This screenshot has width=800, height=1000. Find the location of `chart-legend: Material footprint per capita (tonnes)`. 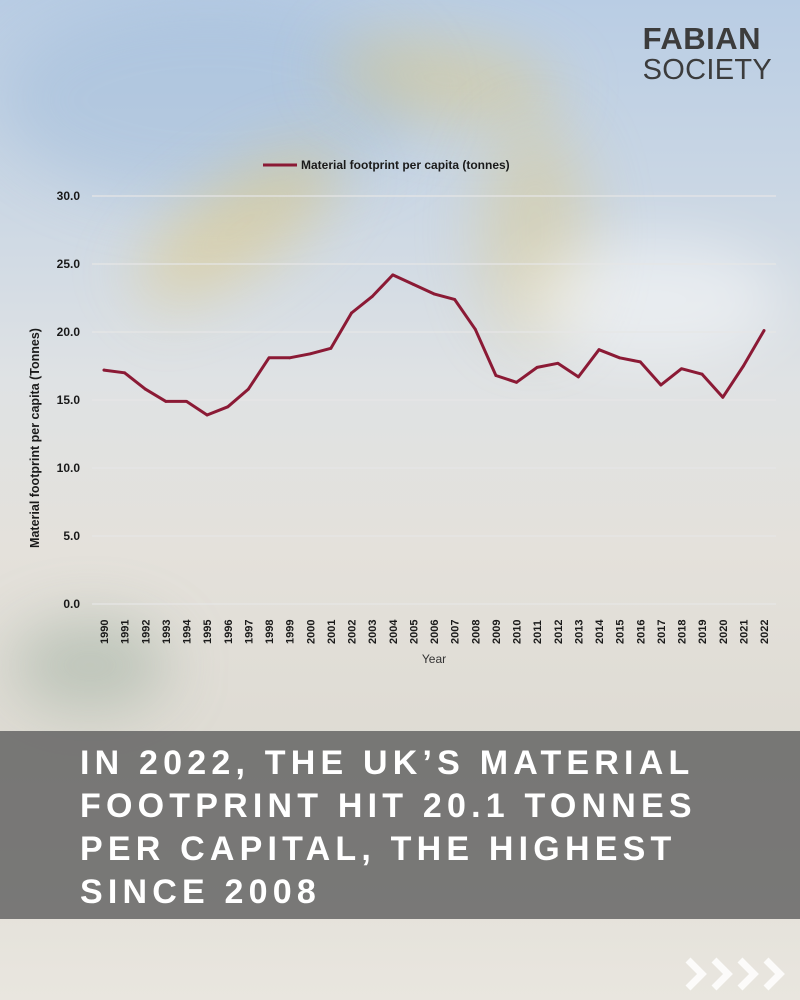

chart-legend: Material footprint per capita (tonnes) is located at coordinates (386, 165).